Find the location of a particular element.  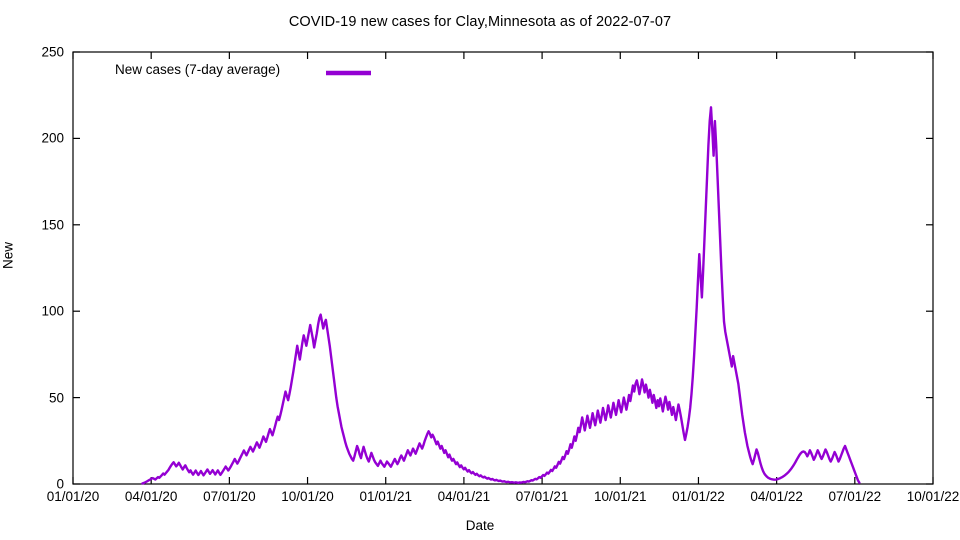

y-tick-label: 150 is located at coordinates (52, 225).